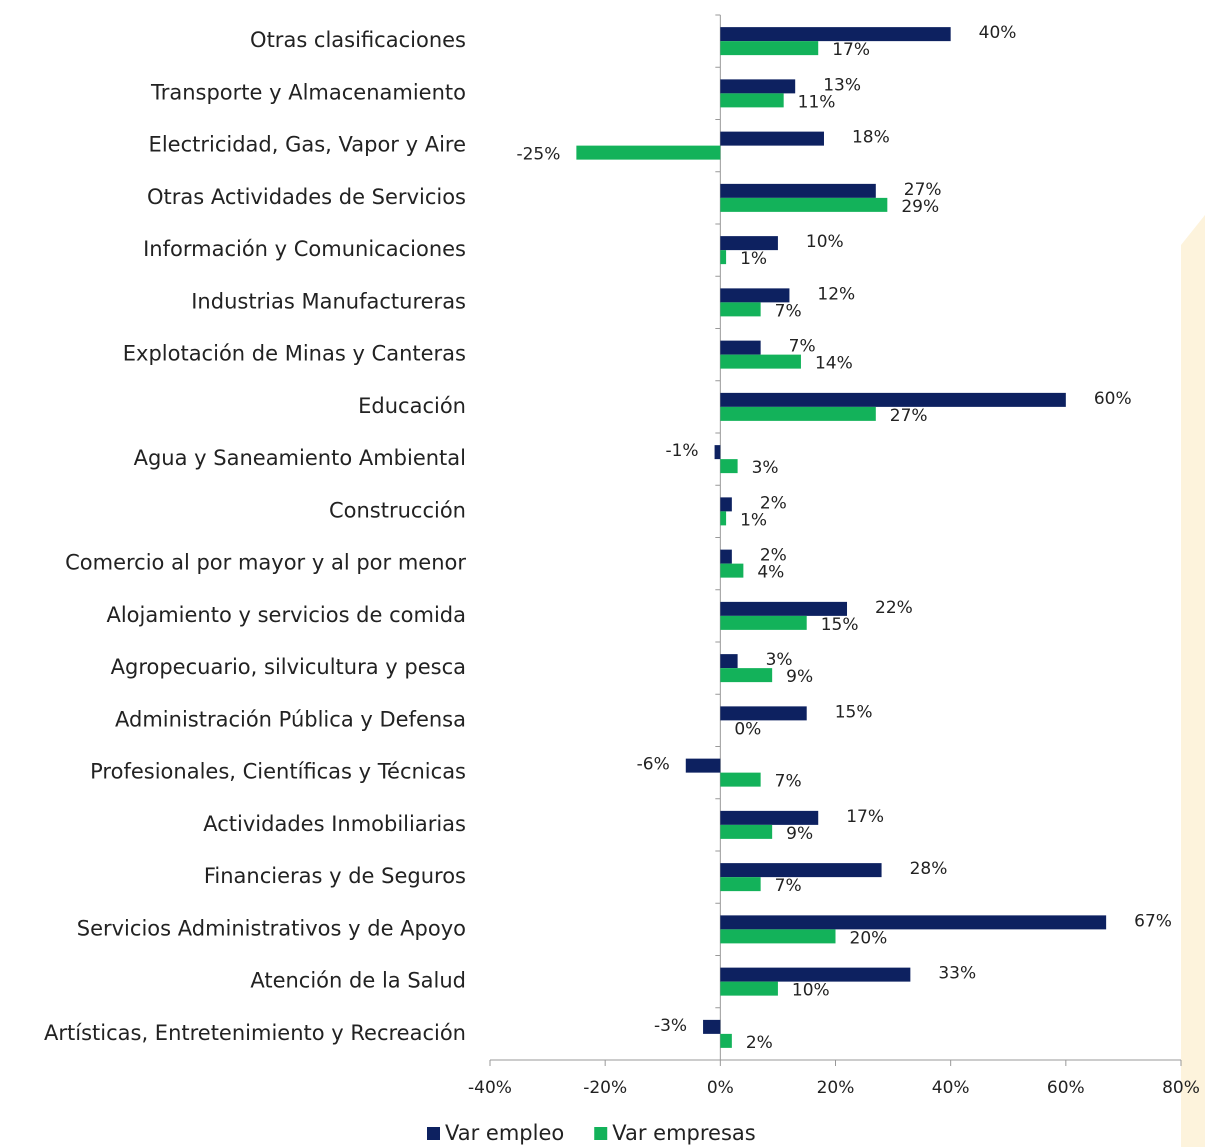  What do you see at coordinates (920, 207) in the screenshot?
I see `value-label: 29%` at bounding box center [920, 207].